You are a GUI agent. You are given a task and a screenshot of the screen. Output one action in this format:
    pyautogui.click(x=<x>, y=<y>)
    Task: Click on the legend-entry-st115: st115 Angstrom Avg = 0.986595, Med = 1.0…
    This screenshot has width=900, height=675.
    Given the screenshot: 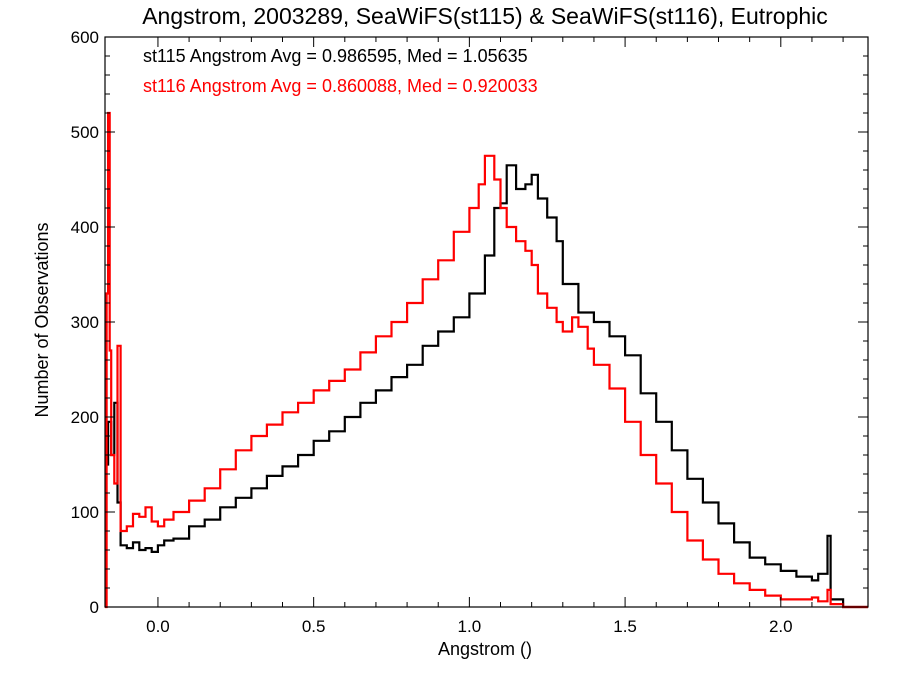 What is the action you would take?
    pyautogui.click(x=335, y=56)
    